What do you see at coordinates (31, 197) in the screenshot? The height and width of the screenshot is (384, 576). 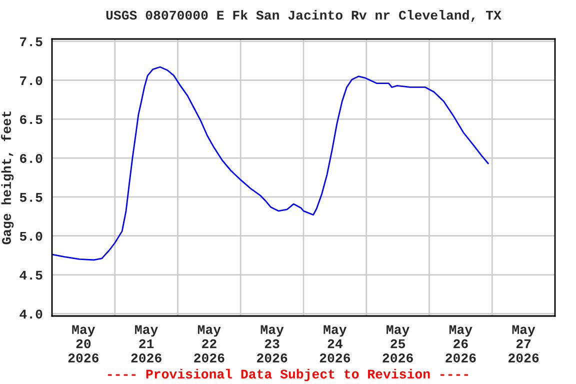 I see `y-tick-label: 5.5` at bounding box center [31, 197].